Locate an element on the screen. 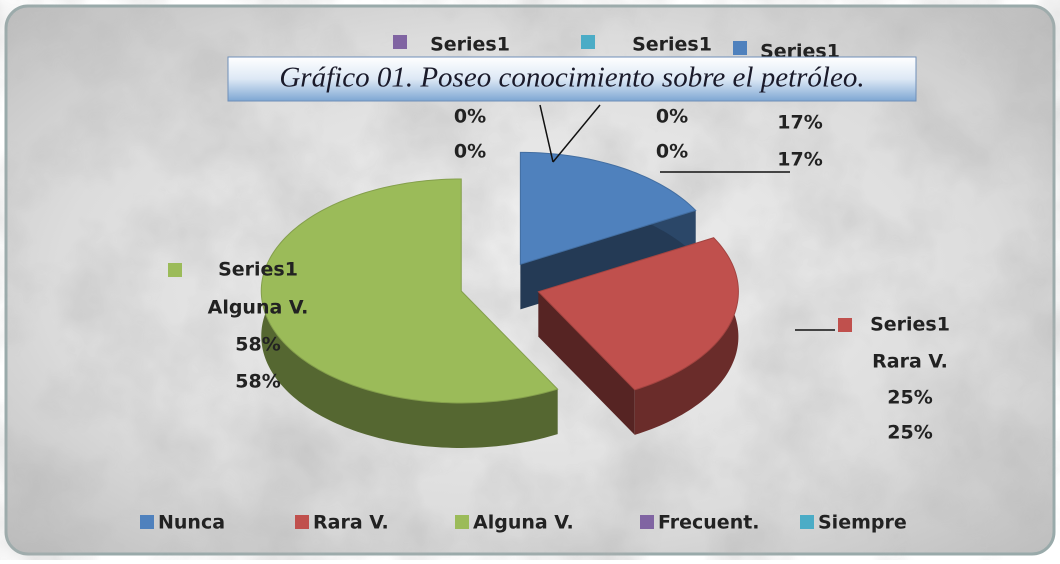 This screenshot has width=1060, height=564. legend-label: Rara V. is located at coordinates (351, 523).